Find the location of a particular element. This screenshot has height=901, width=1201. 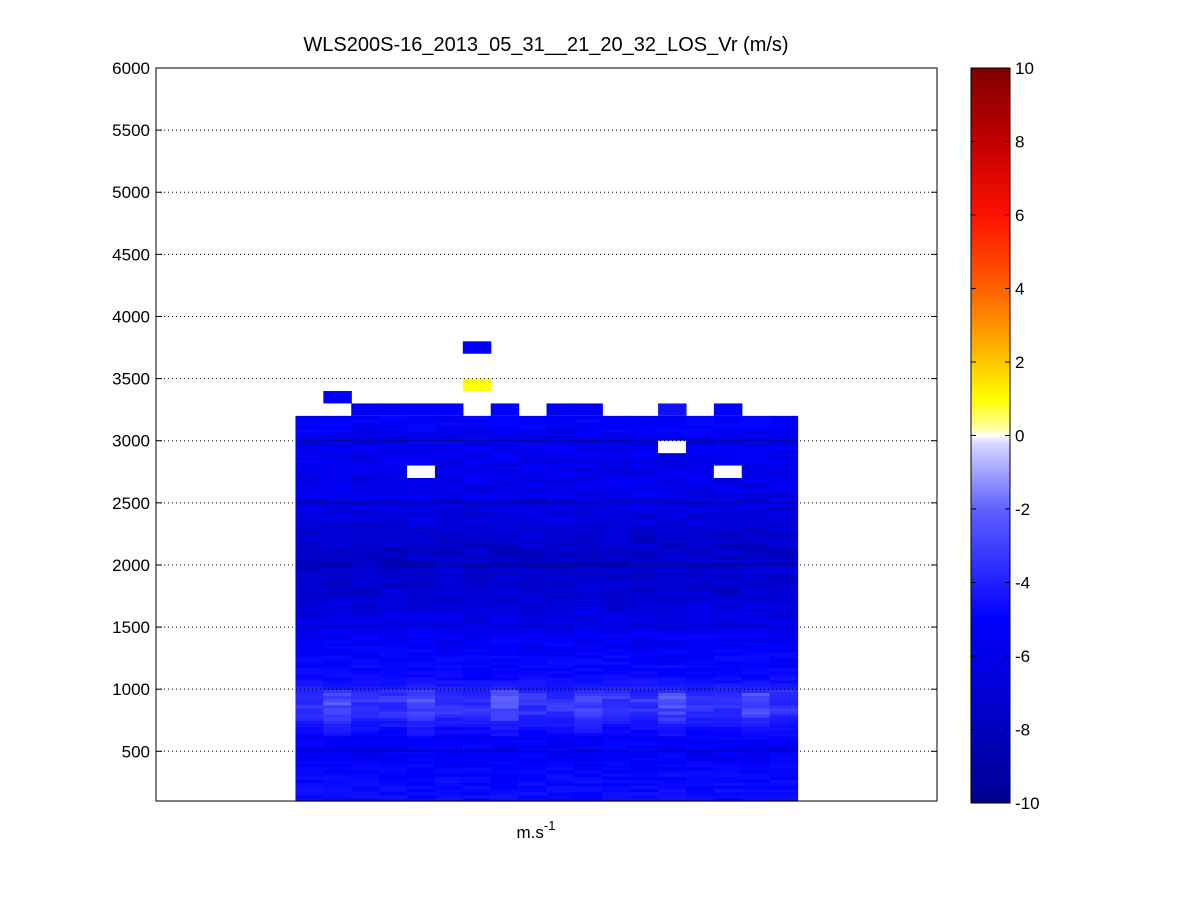

colorbar-tick-label: 2 is located at coordinates (1019, 362).